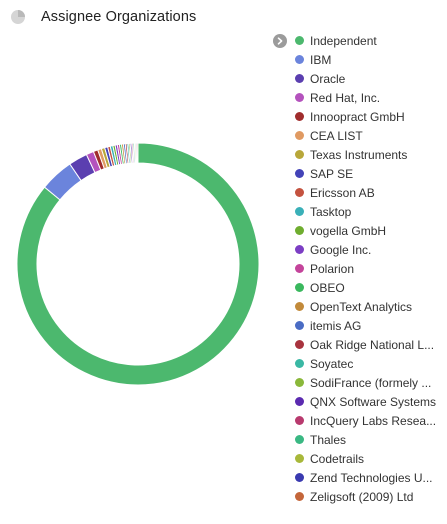 Image resolution: width=447 pixels, height=524 pixels. I want to click on legend-label: Ericsson AB, so click(342, 192).